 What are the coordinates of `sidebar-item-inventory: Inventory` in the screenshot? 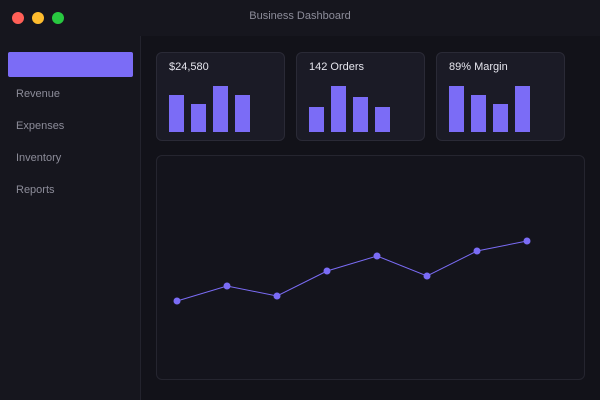 It's located at (39, 158).